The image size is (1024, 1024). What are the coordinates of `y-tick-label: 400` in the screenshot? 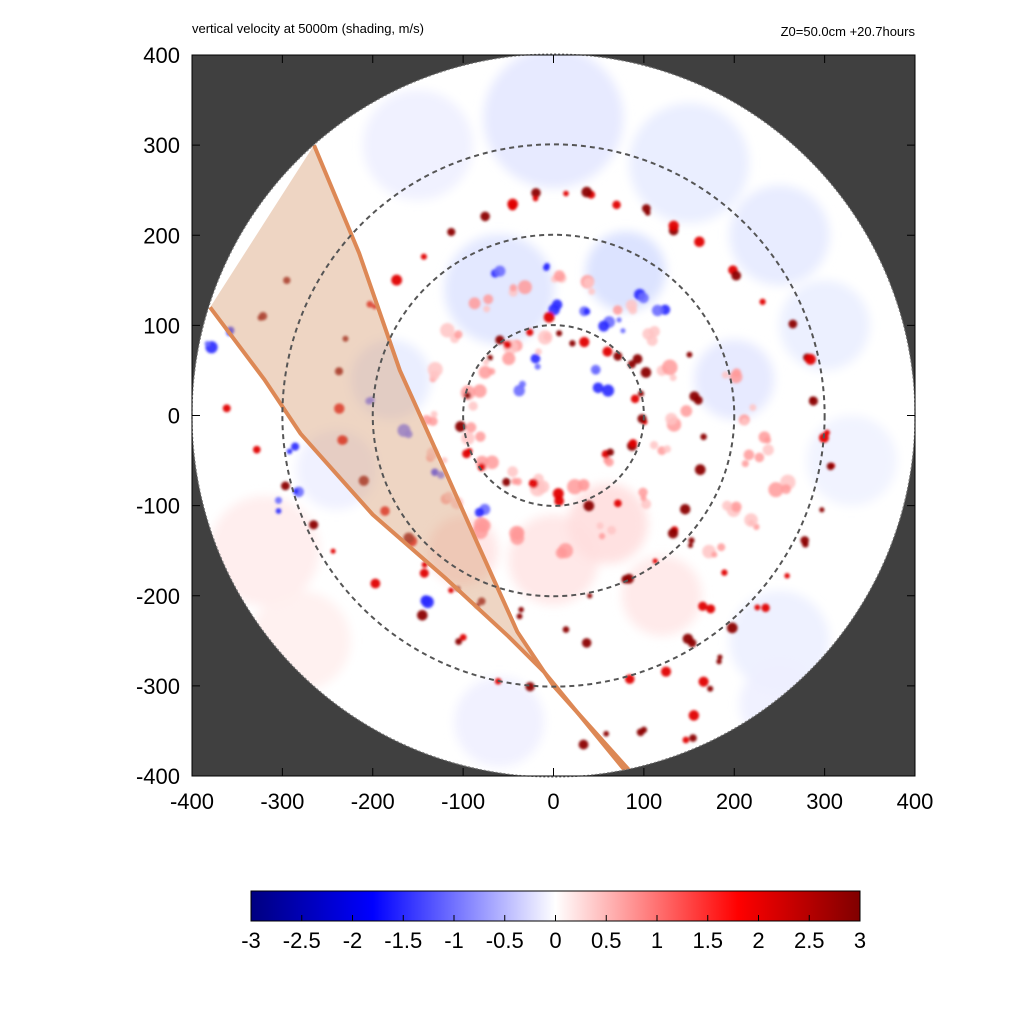 It's located at (161, 55).